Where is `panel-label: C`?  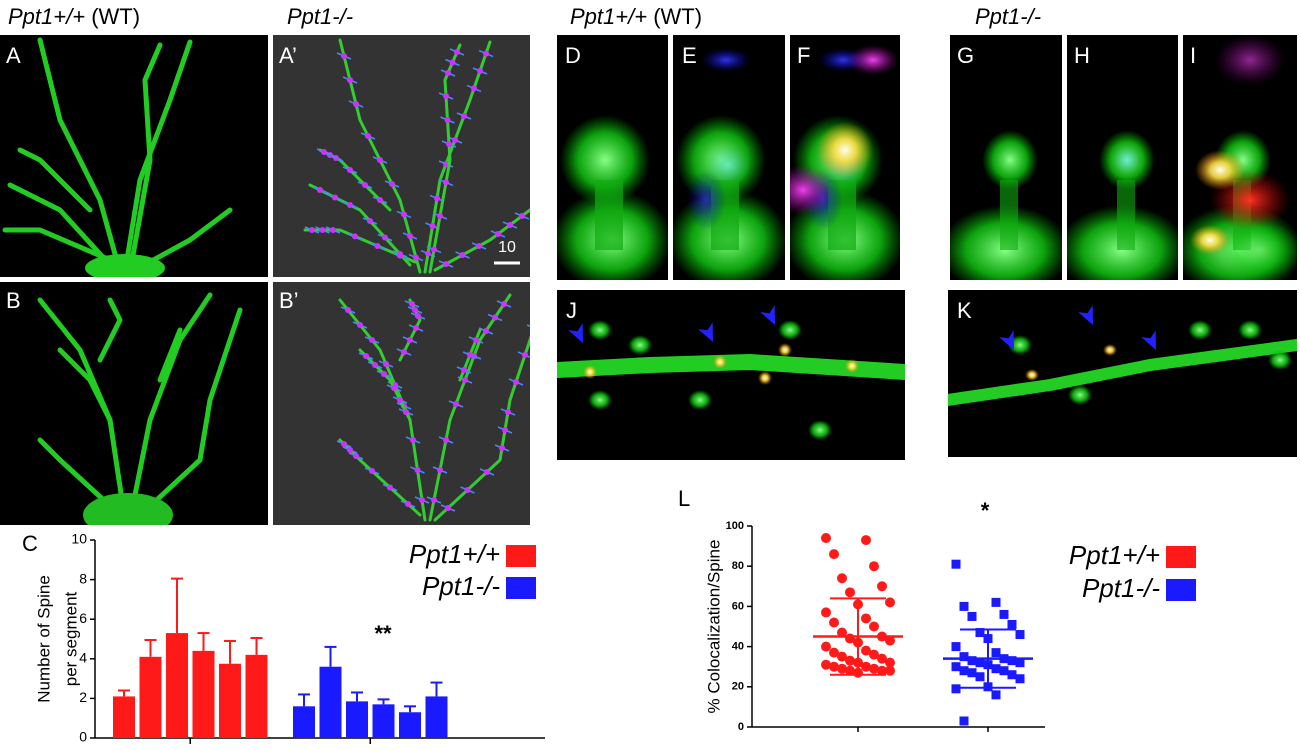 panel-label: C is located at coordinates (30, 543).